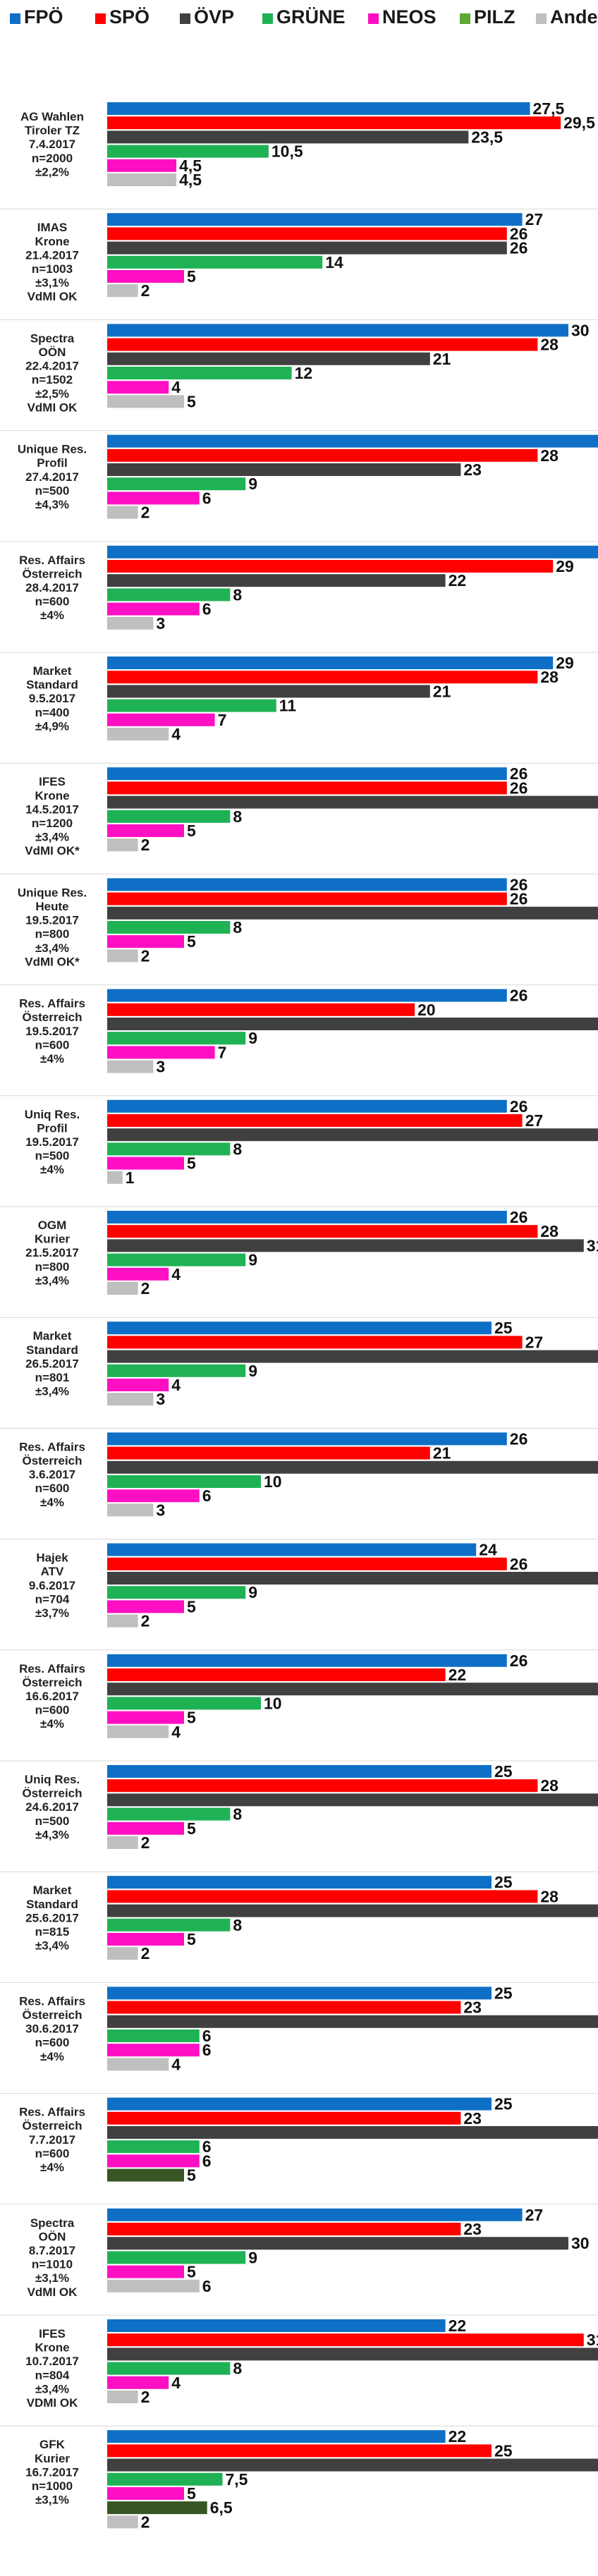 The width and height of the screenshot is (598, 2576). What do you see at coordinates (52, 2251) in the screenshot?
I see `poll-label-line: 8.7.2017` at bounding box center [52, 2251].